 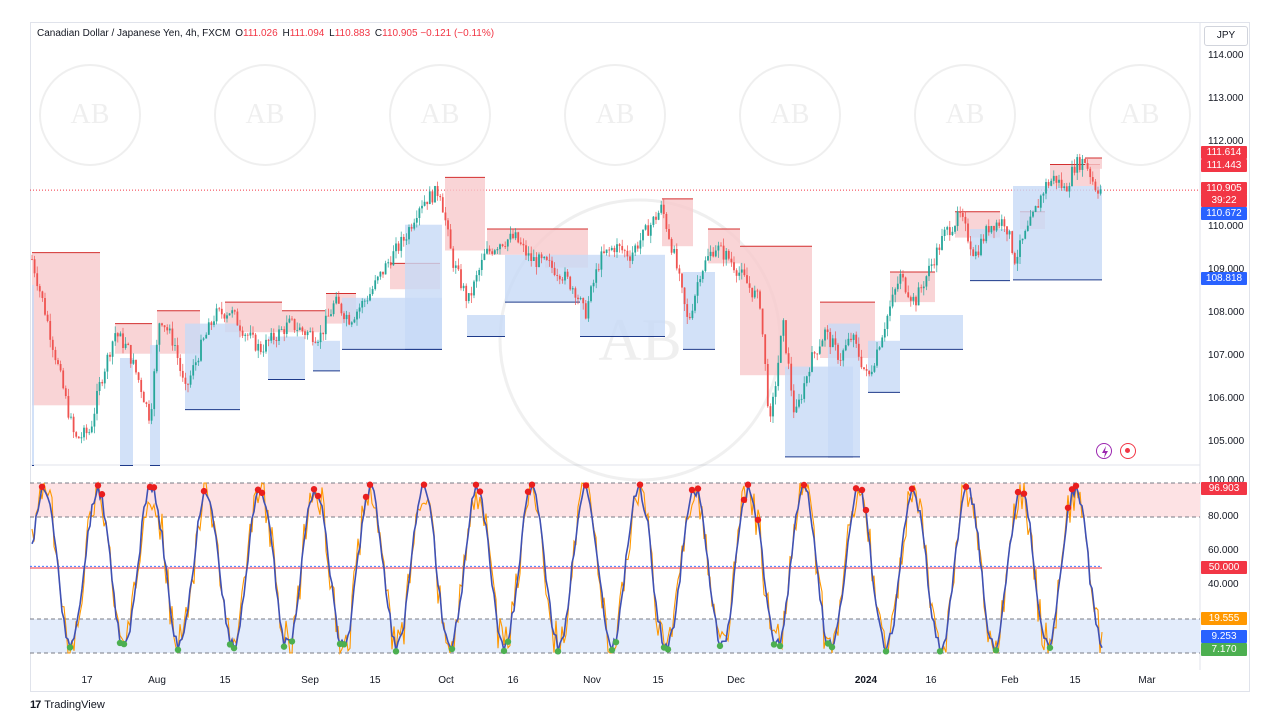 I want to click on close-value: 110.905, so click(x=400, y=33).